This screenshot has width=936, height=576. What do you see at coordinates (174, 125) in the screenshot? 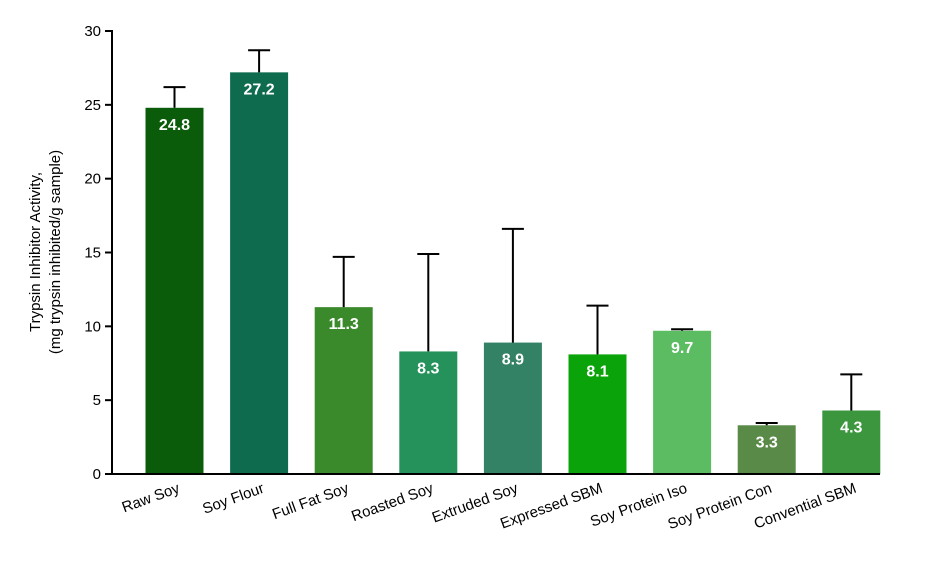
I see `data-label-raw-soy: 24.8` at bounding box center [174, 125].